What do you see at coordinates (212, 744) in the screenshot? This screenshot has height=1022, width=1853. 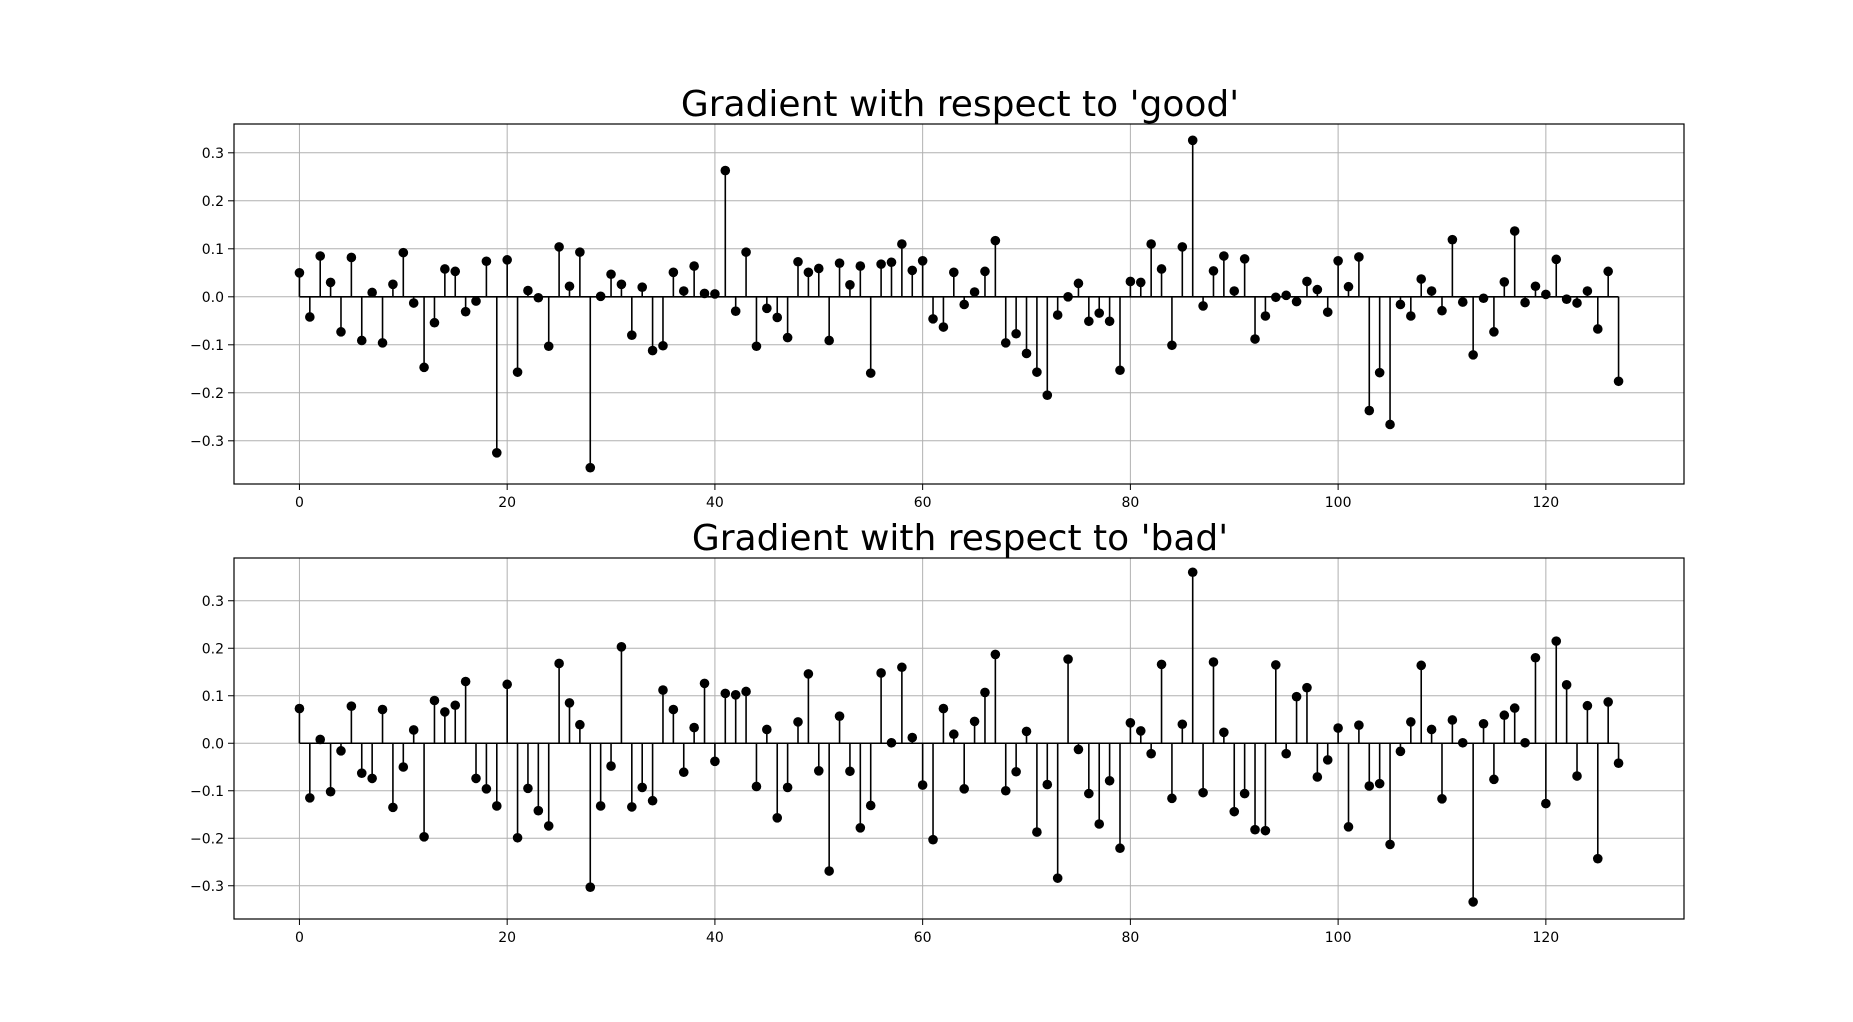 I see `y-axis-ticks: −0.3 −0.2 −0.1 0.0 0.1 0.2 0.3` at bounding box center [212, 744].